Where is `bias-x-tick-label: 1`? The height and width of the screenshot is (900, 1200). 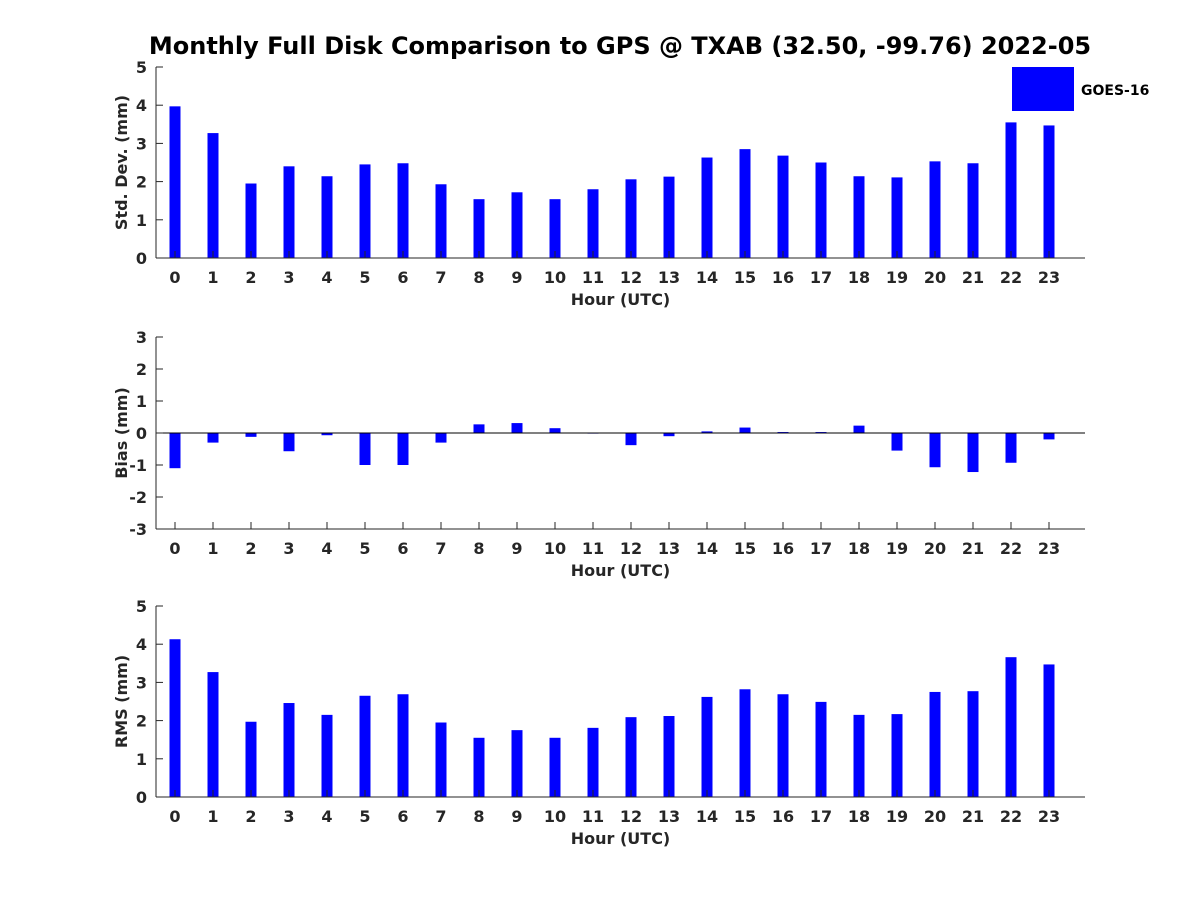
bias-x-tick-label: 1 is located at coordinates (212, 548).